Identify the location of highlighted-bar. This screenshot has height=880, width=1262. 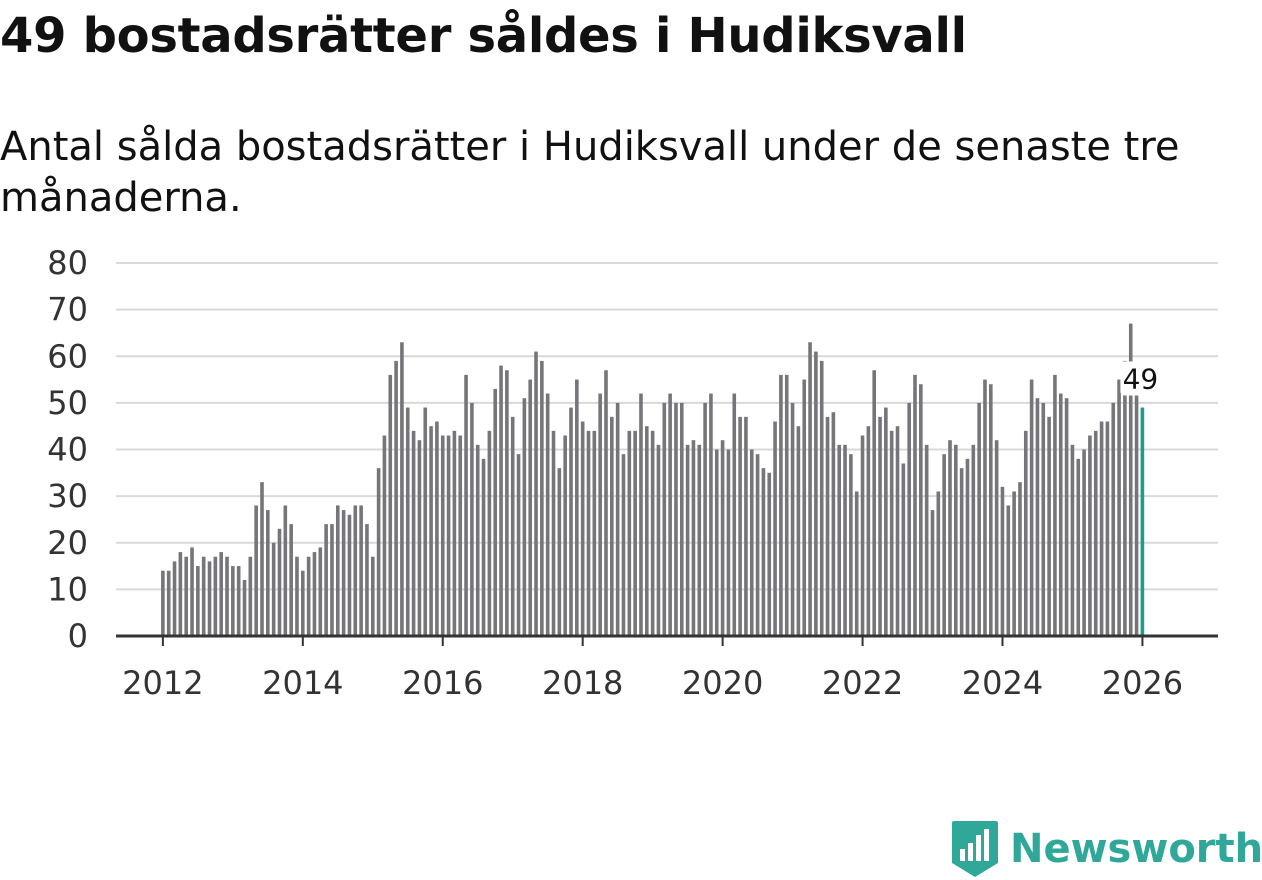
(1142, 521).